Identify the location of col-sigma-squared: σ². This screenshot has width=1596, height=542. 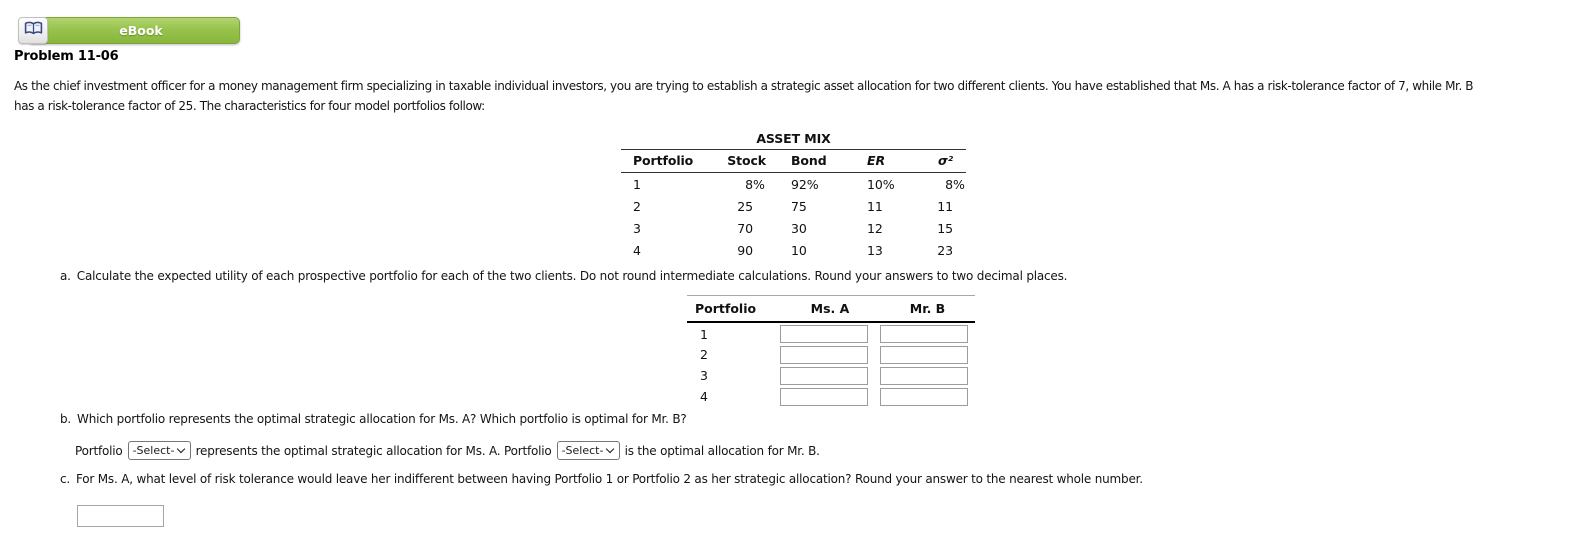
(936, 161).